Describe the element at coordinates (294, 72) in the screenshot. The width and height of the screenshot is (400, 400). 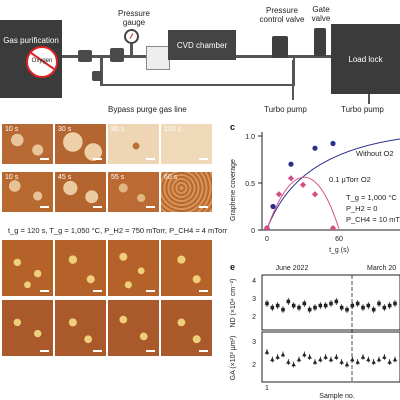
I see `bypass-gas-line` at that location.